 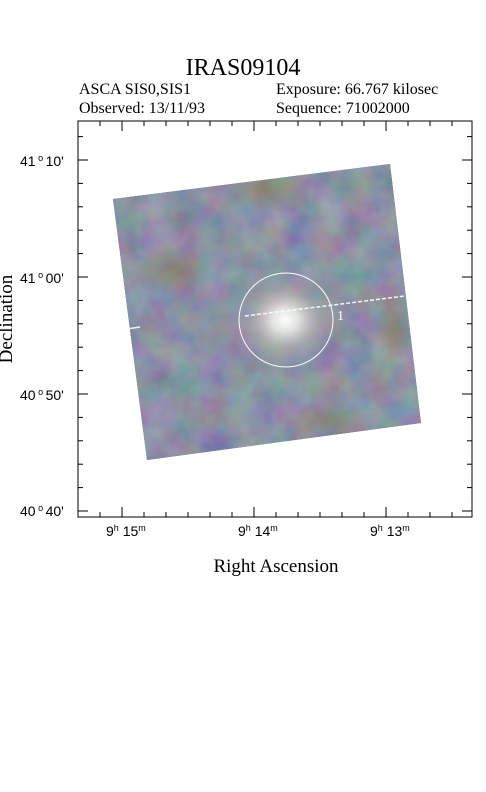 I want to click on svg-text: 41 o 00', so click(x=42, y=278).